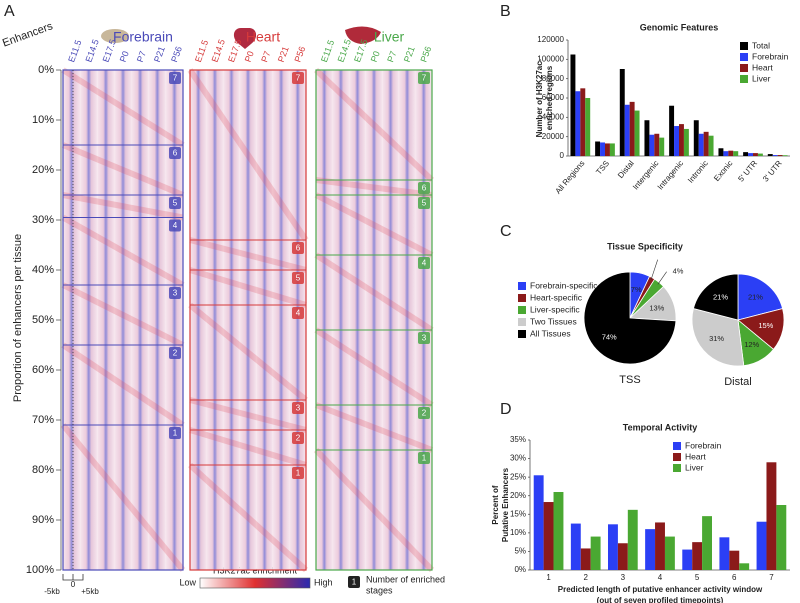  Describe the element at coordinates (550, 39) in the screenshot. I see `y-tick-label: 120000` at that location.